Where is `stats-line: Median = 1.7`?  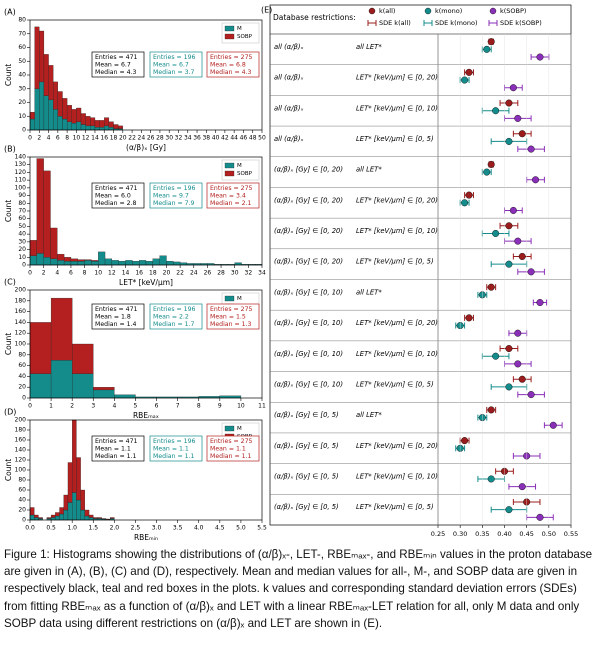
stats-line: Median = 1.7 is located at coordinates (174, 324).